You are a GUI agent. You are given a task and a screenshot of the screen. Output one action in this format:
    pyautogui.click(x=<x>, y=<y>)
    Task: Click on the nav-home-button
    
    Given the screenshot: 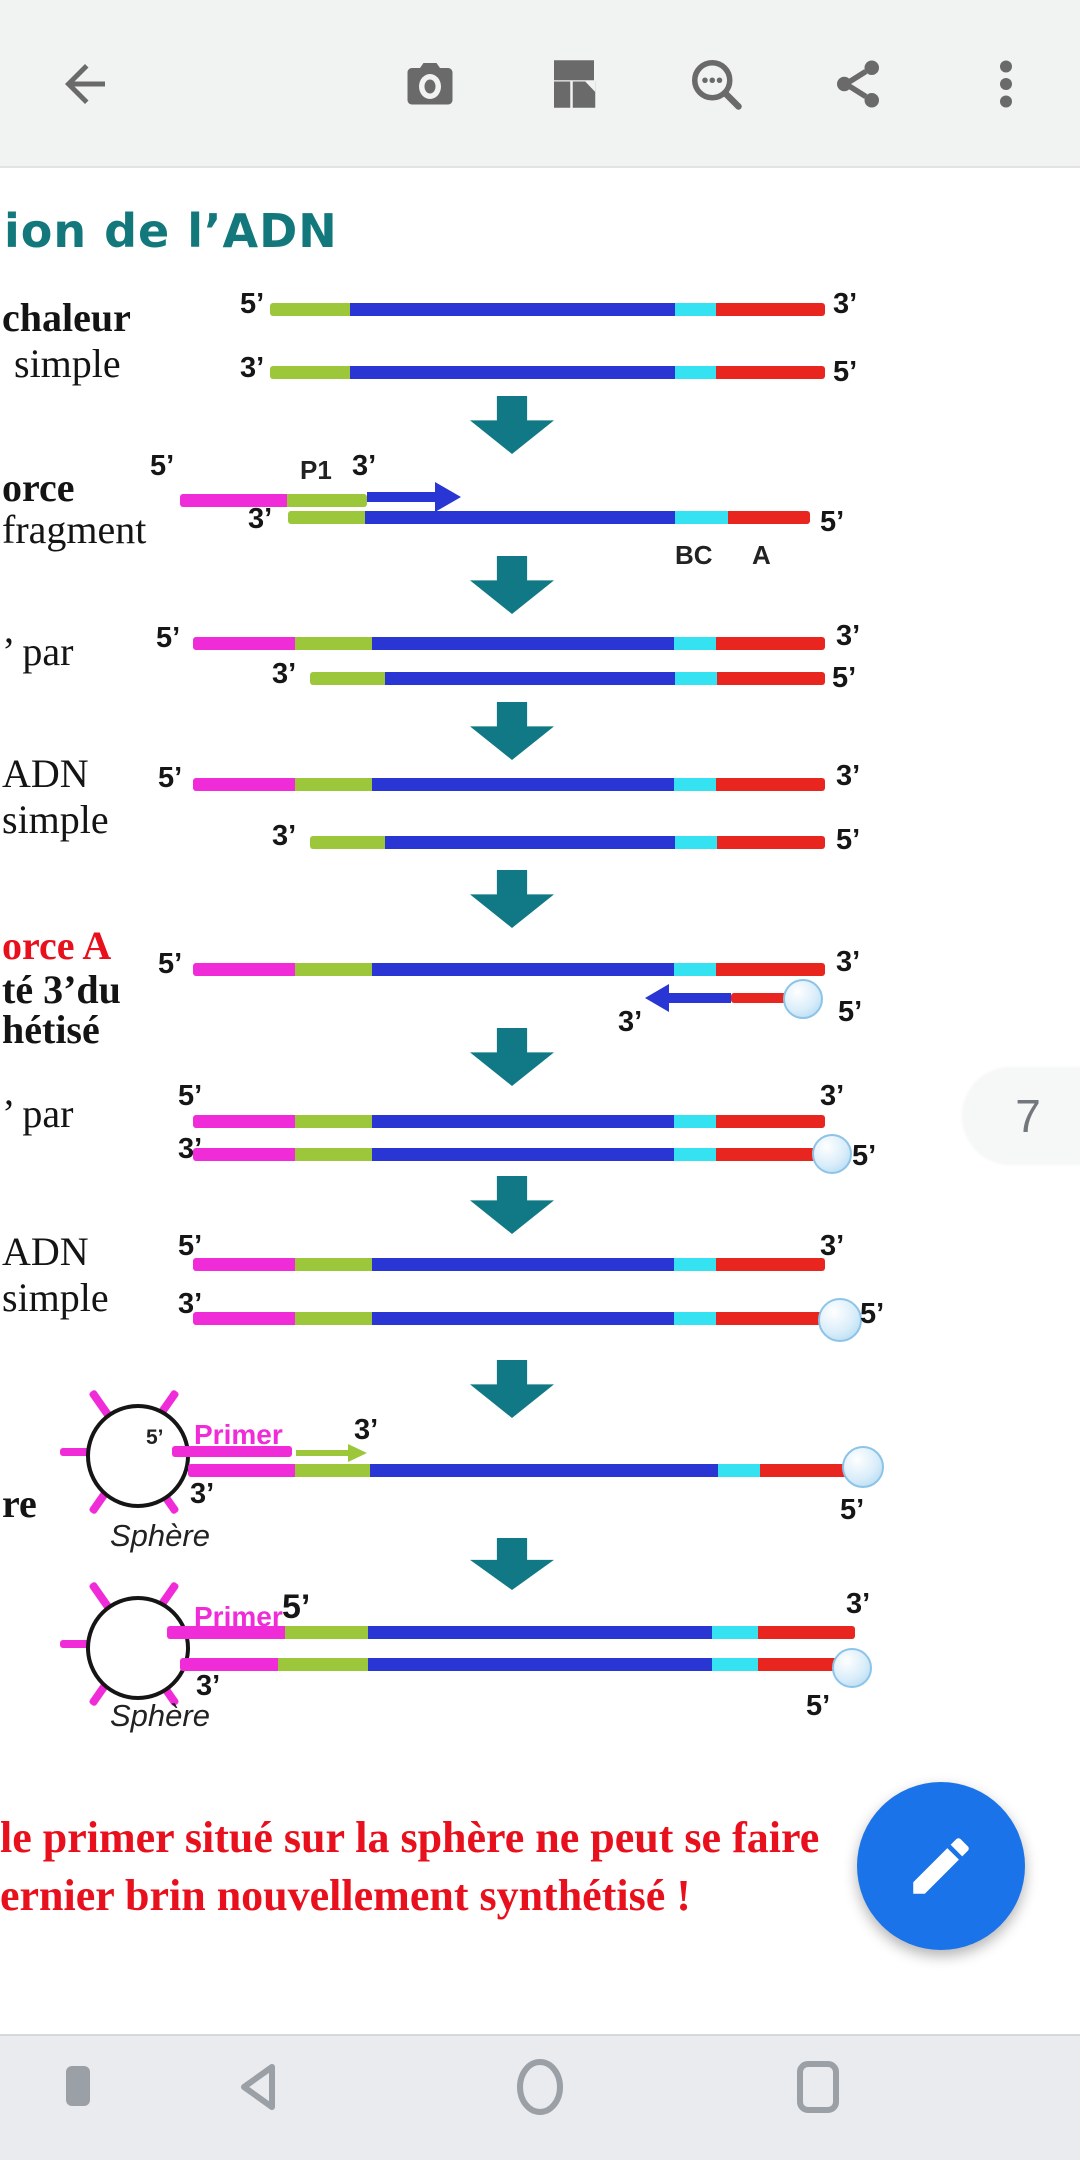 What is the action you would take?
    pyautogui.click(x=540, y=2087)
    